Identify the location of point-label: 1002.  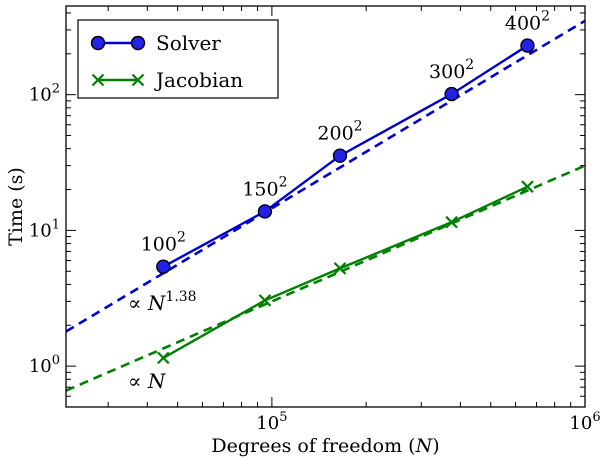
(163, 243).